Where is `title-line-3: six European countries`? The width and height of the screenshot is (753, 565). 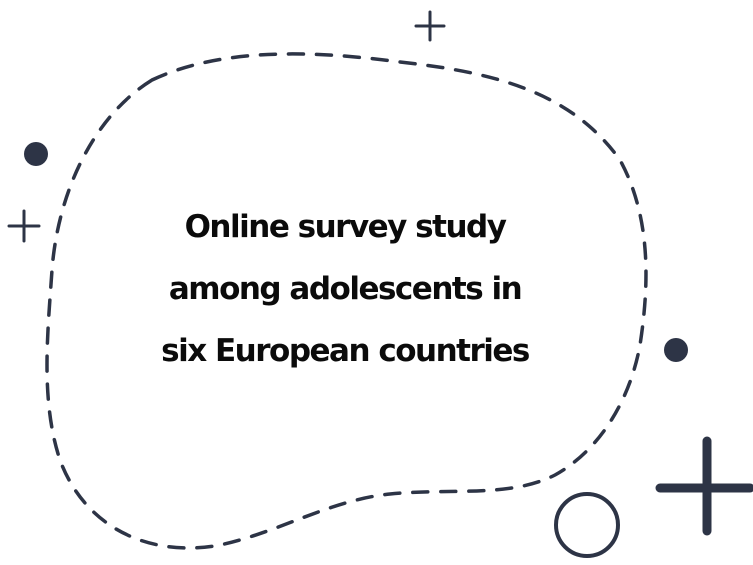 title-line-3: six European countries is located at coordinates (345, 351).